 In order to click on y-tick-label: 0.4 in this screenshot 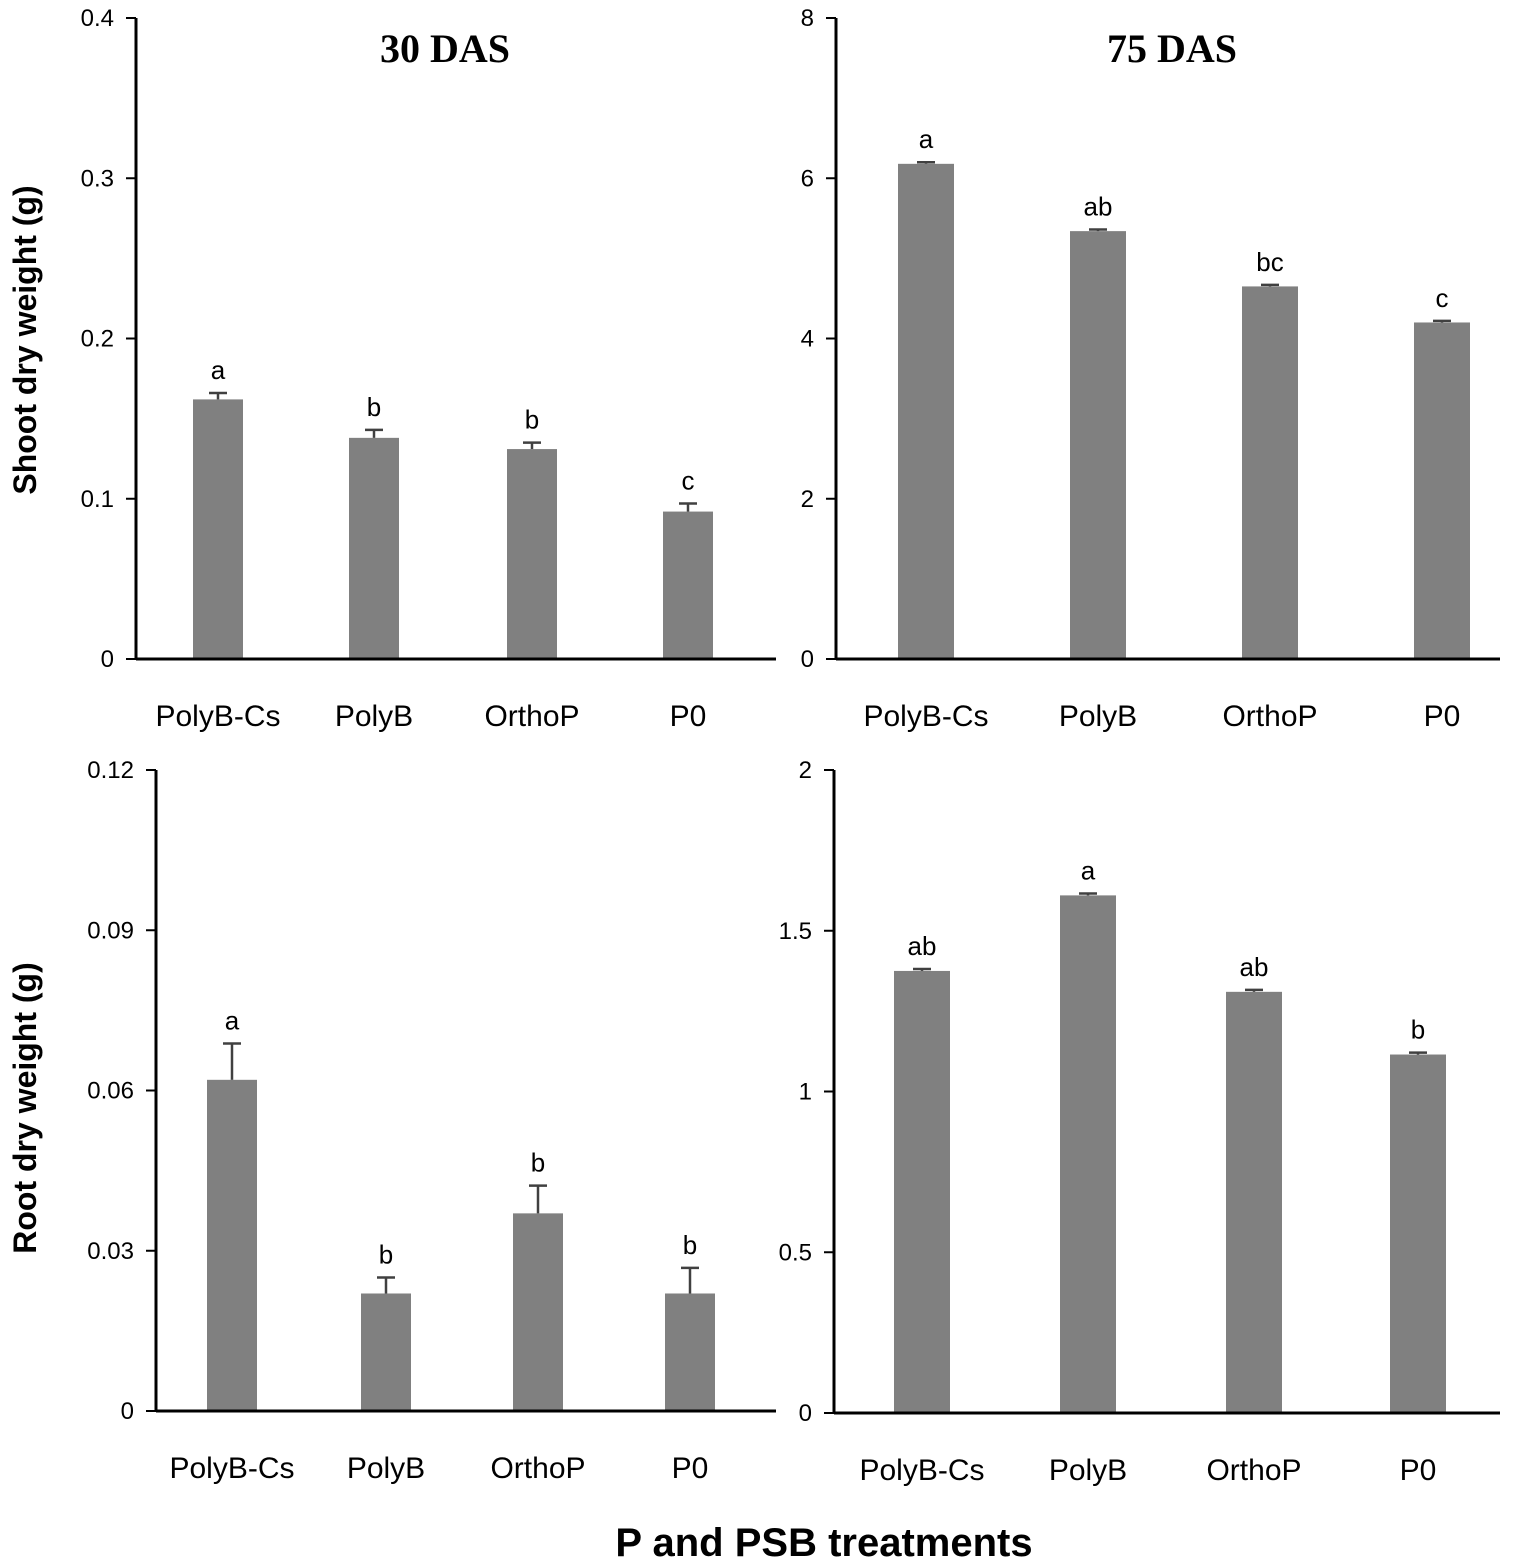, I will do `click(97, 18)`.